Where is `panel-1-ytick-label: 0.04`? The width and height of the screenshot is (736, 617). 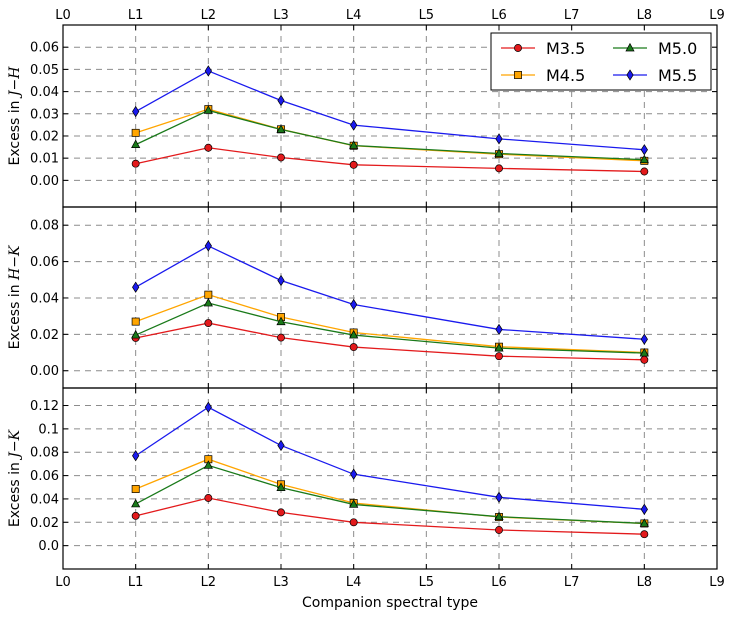 panel-1-ytick-label: 0.04 is located at coordinates (44, 92).